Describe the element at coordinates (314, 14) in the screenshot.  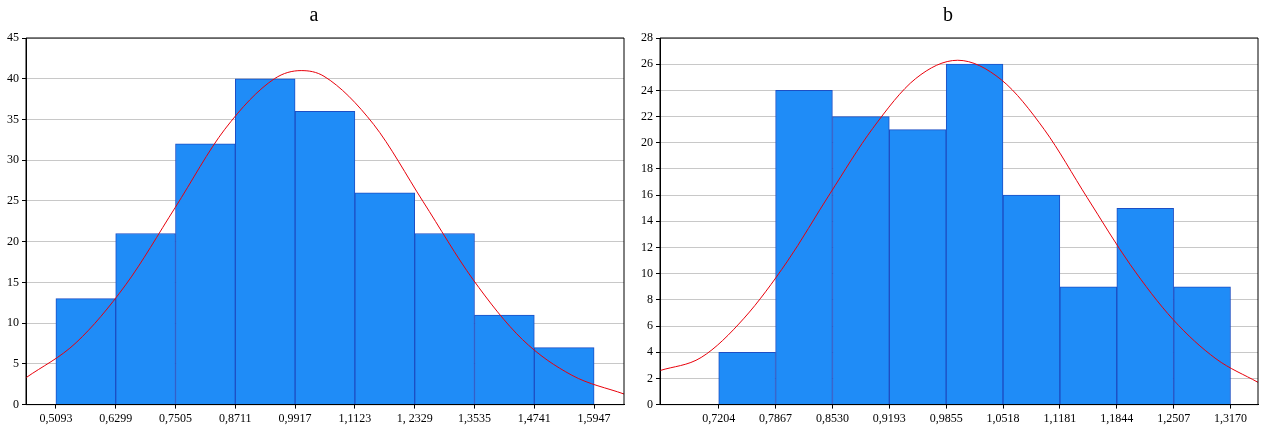
I see `chart-title: a` at that location.